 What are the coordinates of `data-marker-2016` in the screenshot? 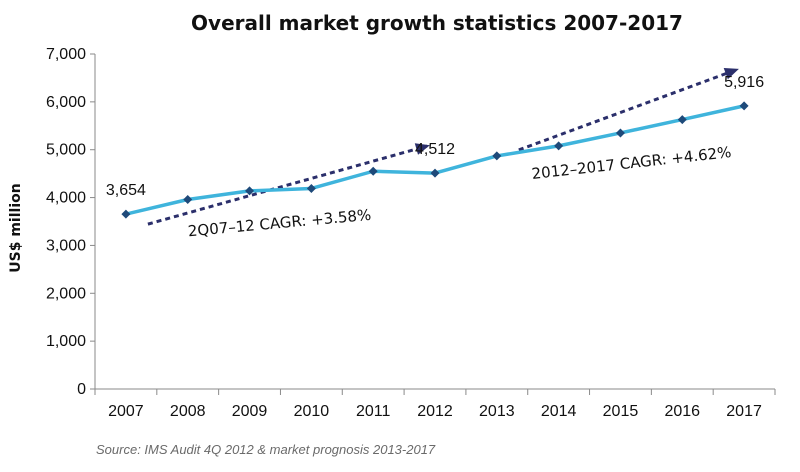 It's located at (682, 120).